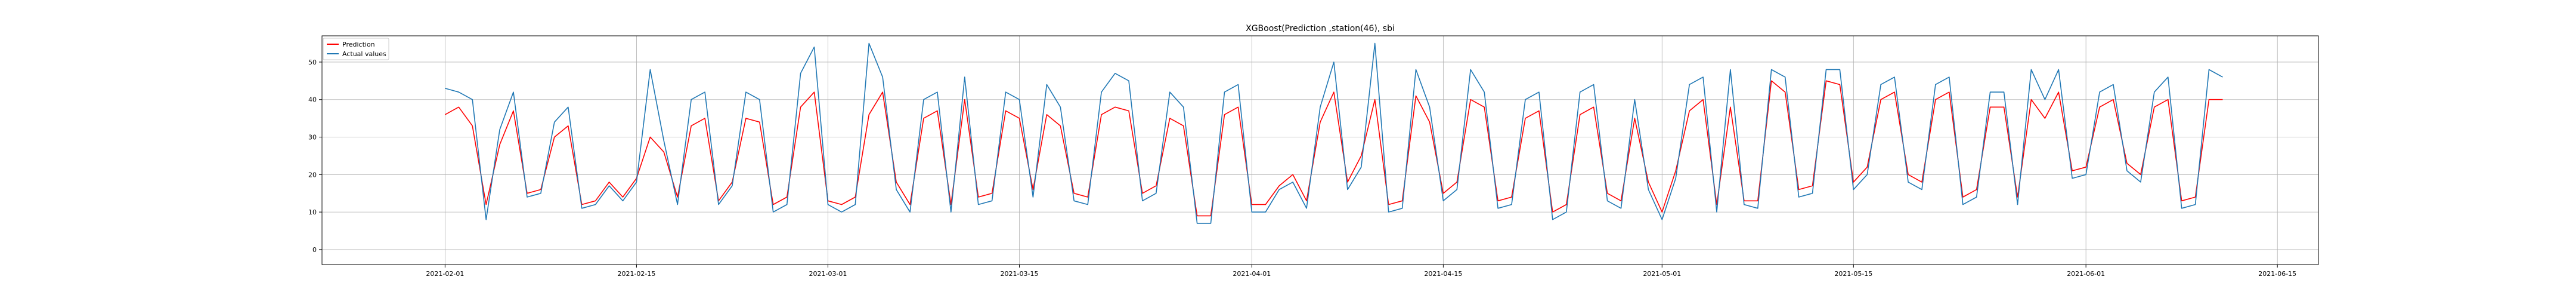 The image size is (2576, 301). I want to click on y-tick-label: 30, so click(312, 138).